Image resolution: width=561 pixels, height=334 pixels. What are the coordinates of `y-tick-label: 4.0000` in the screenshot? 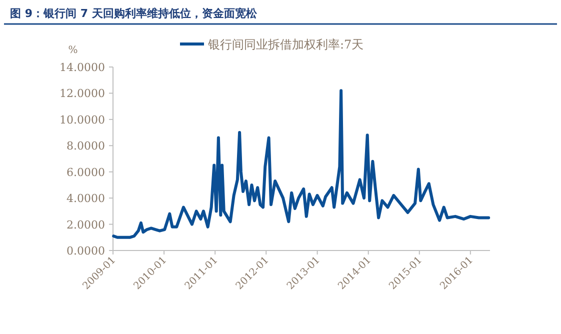 It's located at (85, 199).